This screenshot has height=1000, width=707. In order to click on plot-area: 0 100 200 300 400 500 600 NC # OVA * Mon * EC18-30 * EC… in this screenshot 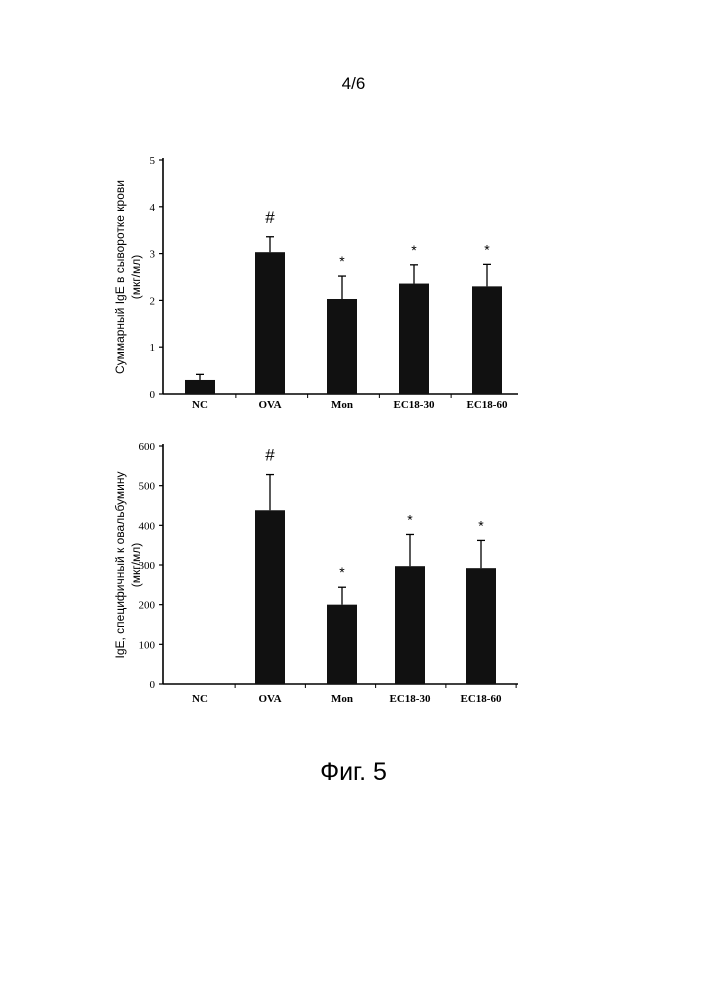, I will do `click(329, 573)`.